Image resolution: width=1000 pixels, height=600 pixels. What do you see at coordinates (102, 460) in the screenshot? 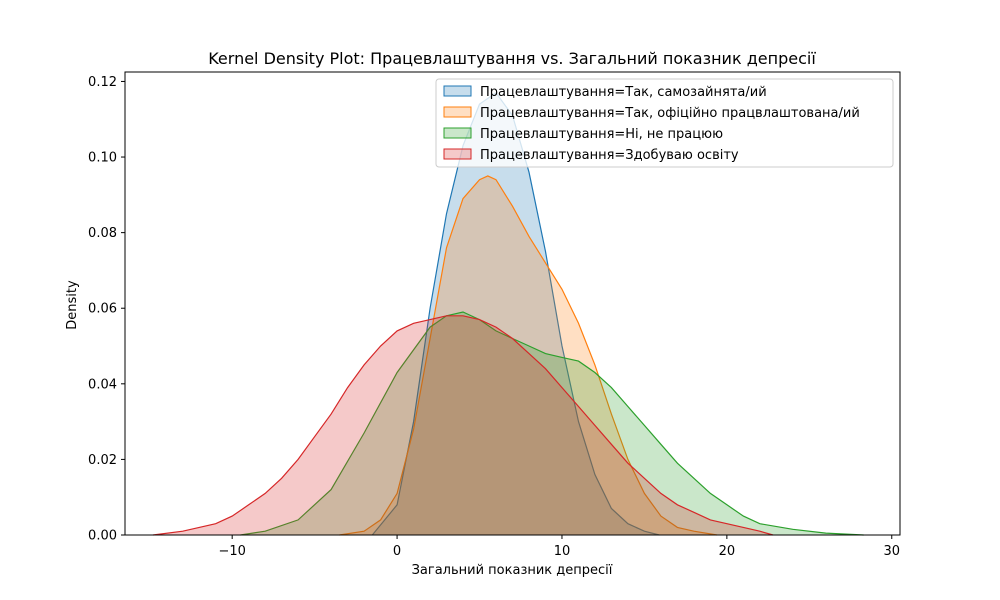
I see `y-tick-label: 0.02` at bounding box center [102, 460].